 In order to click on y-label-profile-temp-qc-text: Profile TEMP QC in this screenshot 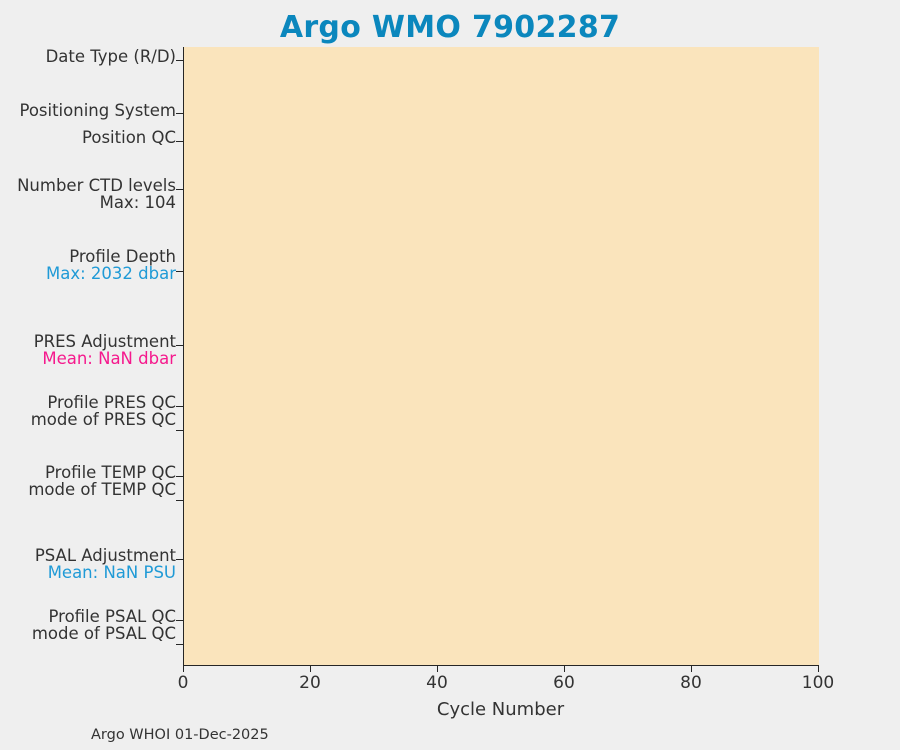, I will do `click(110, 472)`.